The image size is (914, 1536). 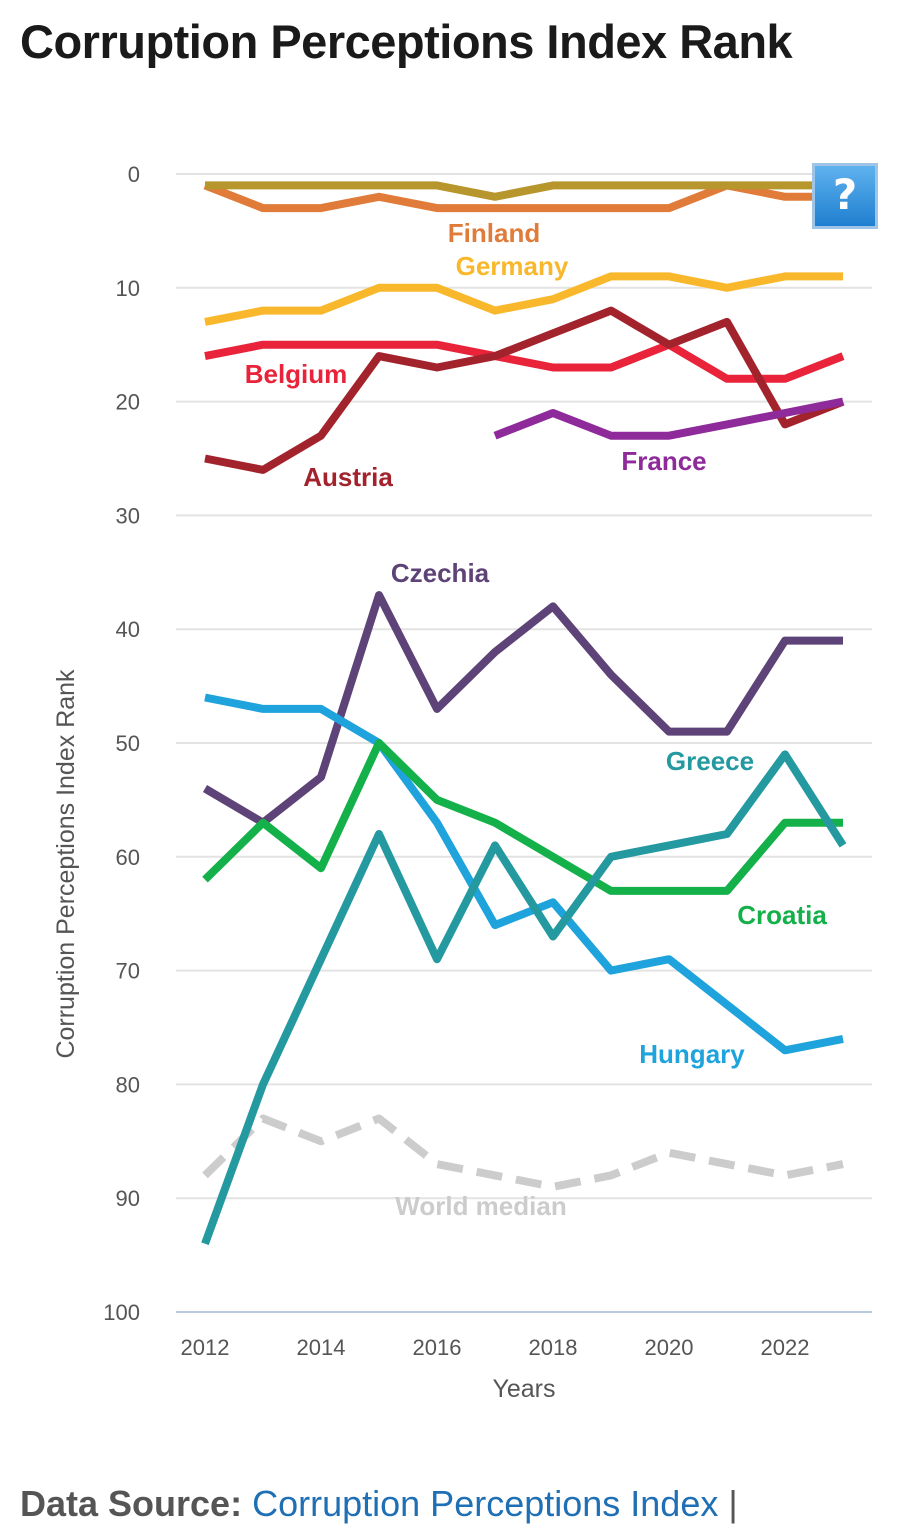 I want to click on y-tick-label: 70, so click(x=128, y=971).